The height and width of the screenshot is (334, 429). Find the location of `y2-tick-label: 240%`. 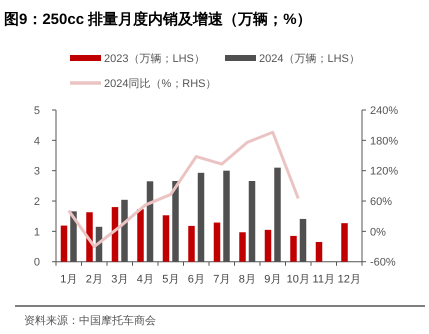

y2-tick-label: 240% is located at coordinates (384, 111).